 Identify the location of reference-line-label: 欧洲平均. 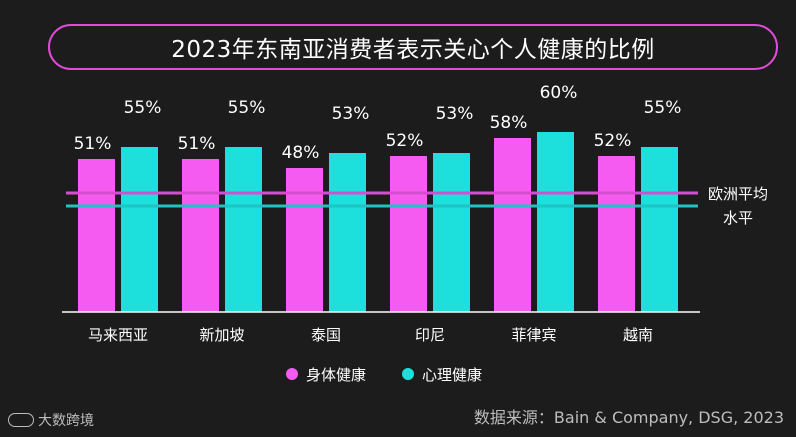
(738, 194).